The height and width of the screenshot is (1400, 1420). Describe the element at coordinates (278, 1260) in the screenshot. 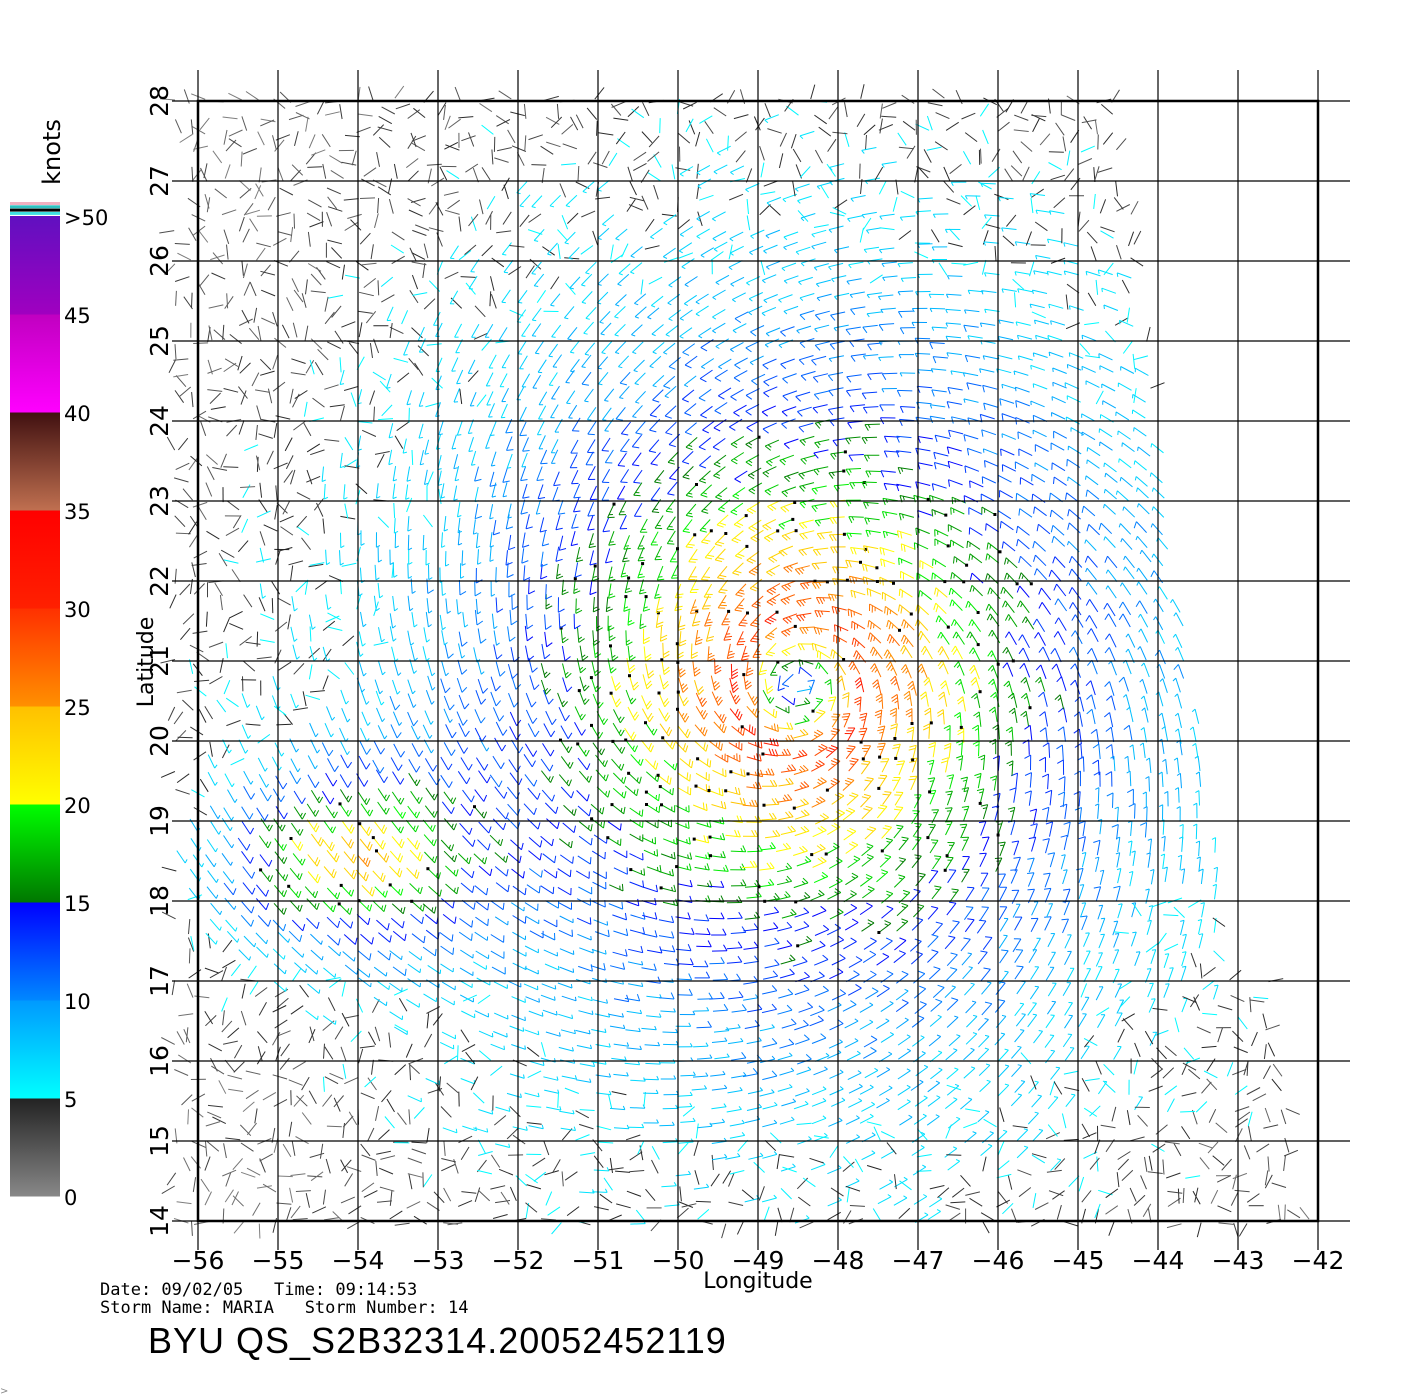

I see `x-tick-label: −55` at that location.